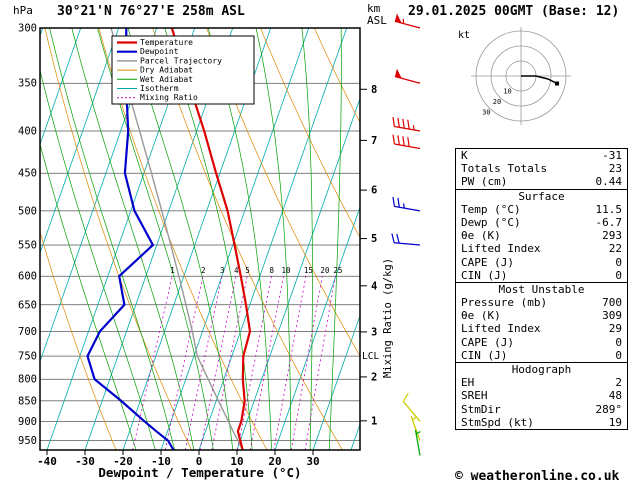  I want to click on mixing-ratio-axis: Mixing Ratio (g/kg), so click(388, 318).